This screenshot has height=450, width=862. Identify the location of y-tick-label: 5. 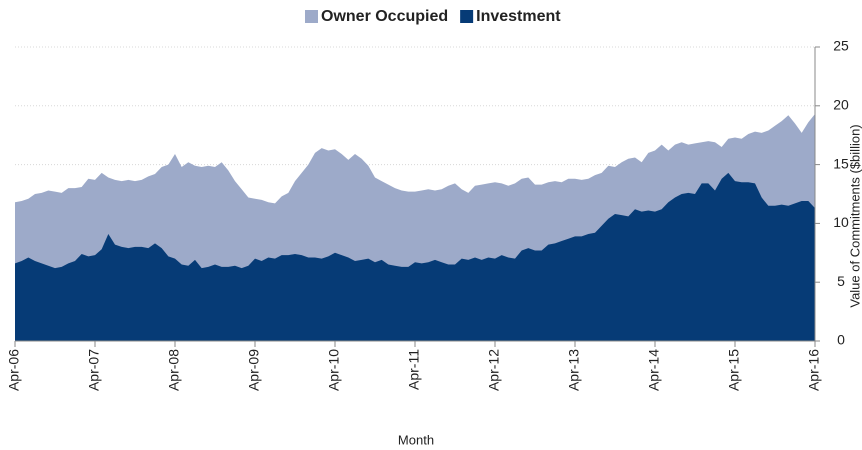
(841, 281).